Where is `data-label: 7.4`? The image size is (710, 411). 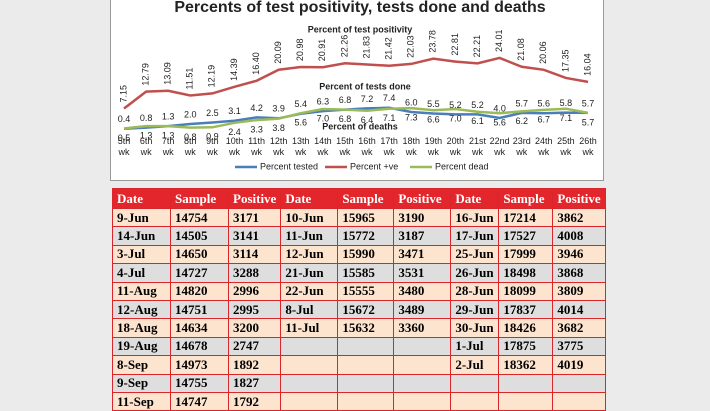 data-label: 7.4 is located at coordinates (389, 98).